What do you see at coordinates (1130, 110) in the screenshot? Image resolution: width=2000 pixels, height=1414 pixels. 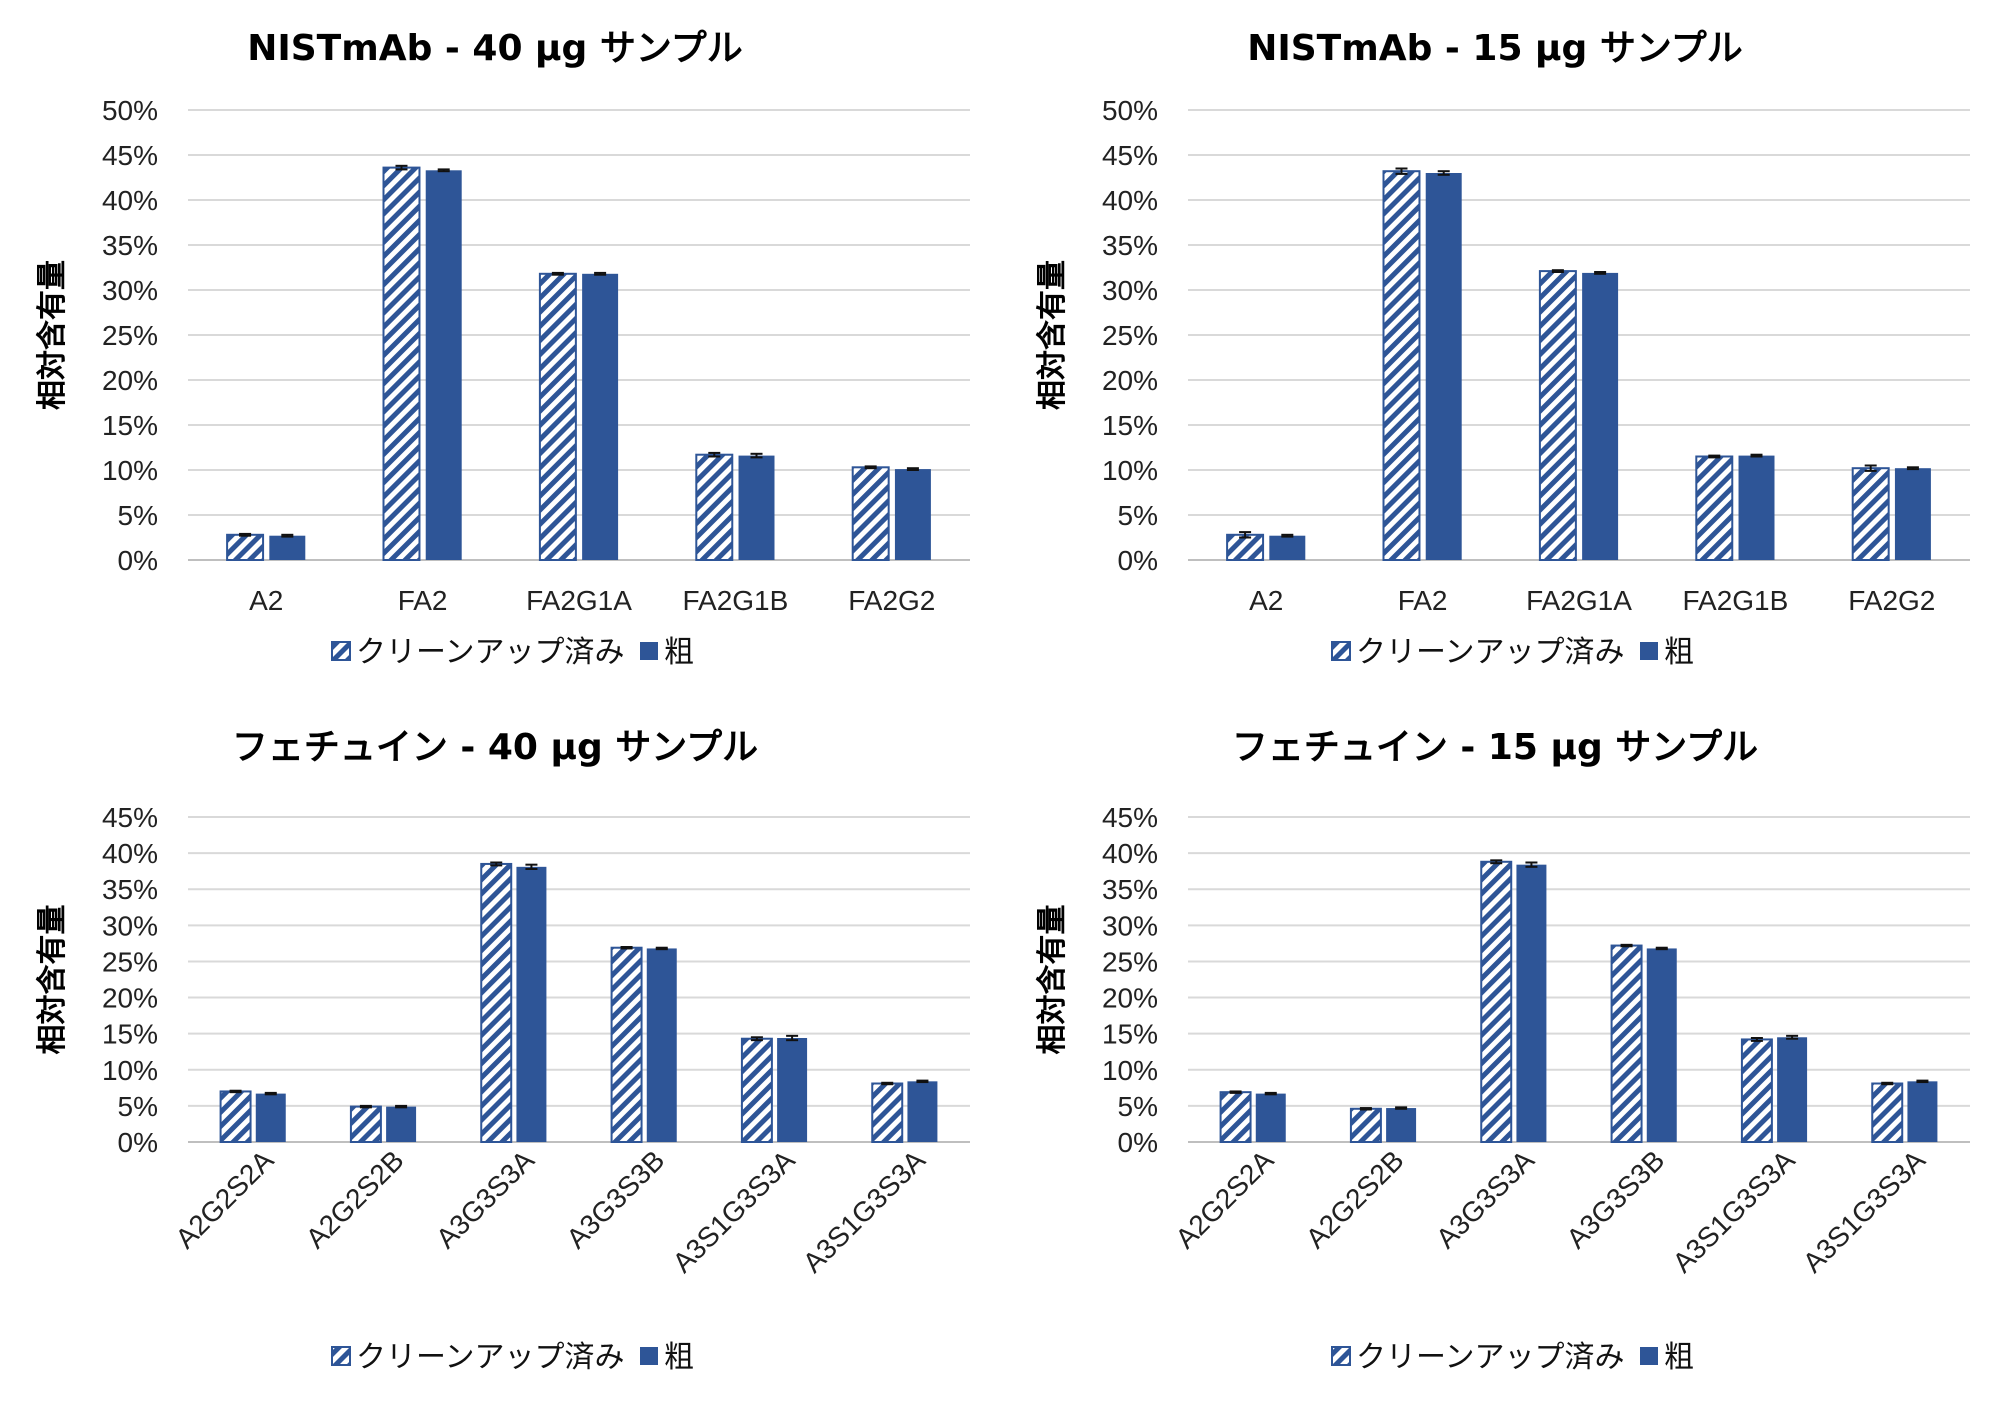 I see `y-tick-label: 50%` at bounding box center [1130, 110].